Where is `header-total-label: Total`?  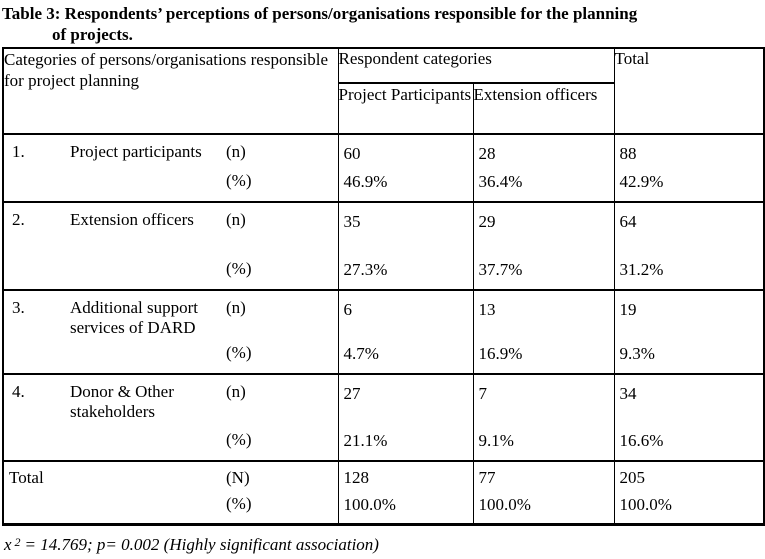
header-total-label: Total is located at coordinates (632, 58).